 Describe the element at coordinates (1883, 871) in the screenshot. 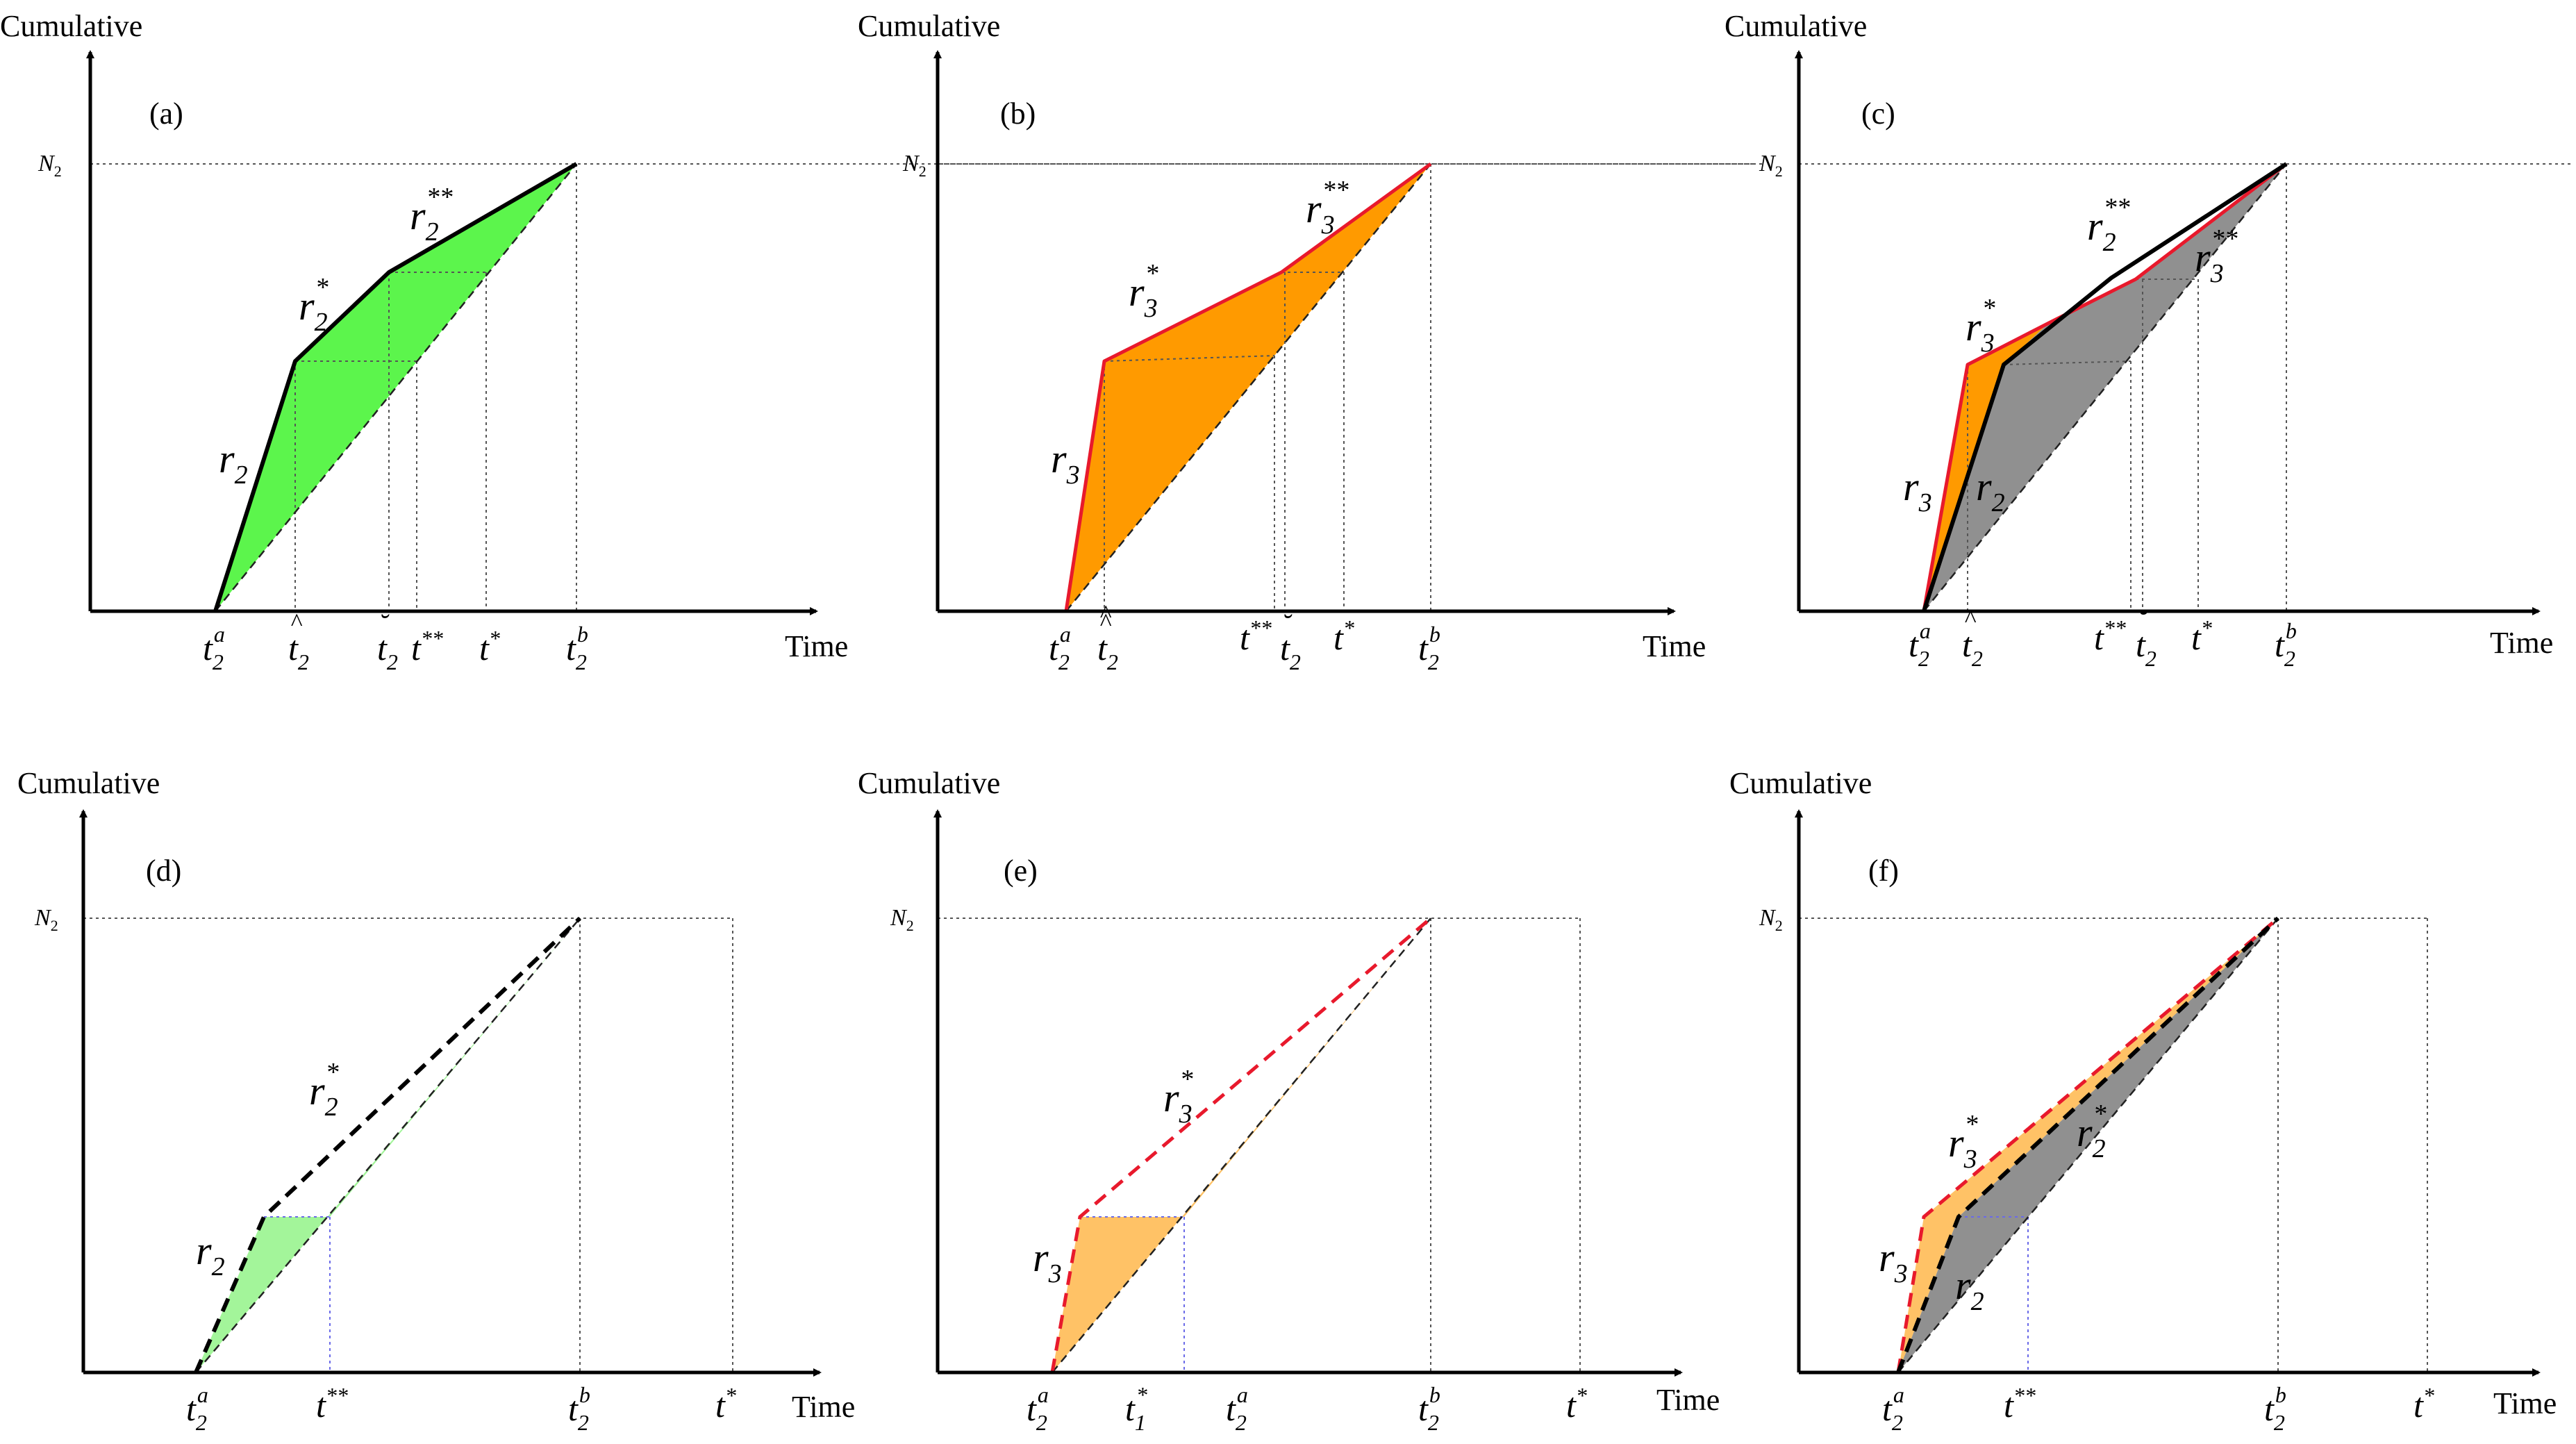

I see `panel-label: (f)` at that location.